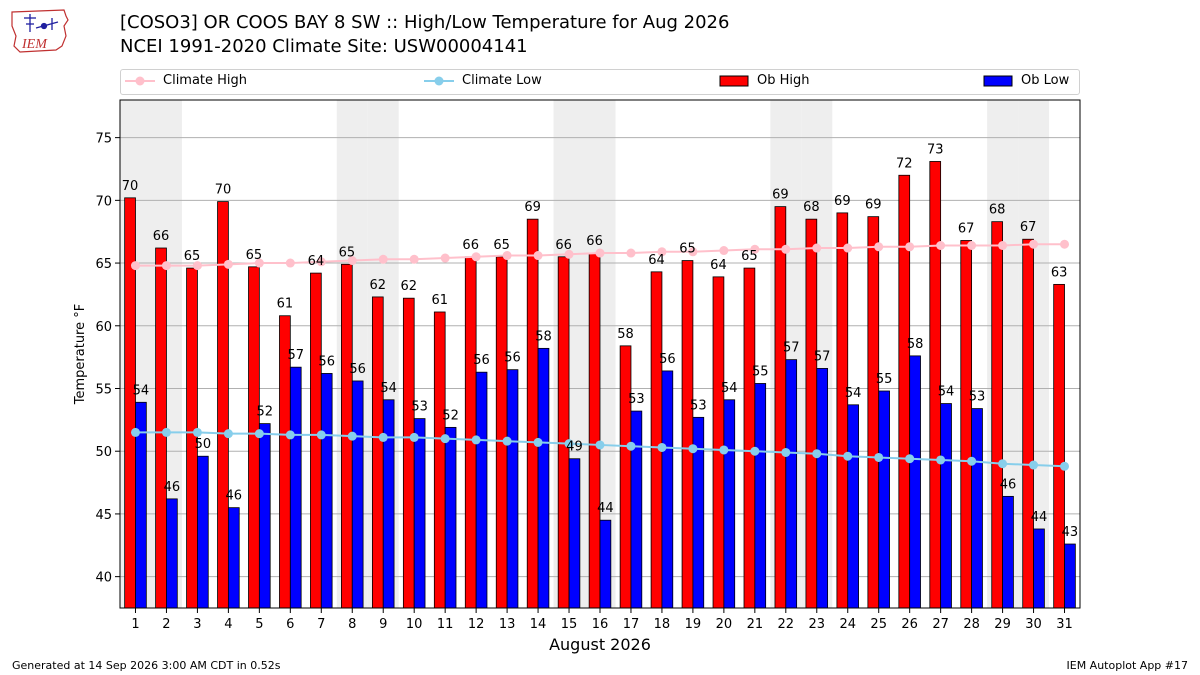 The height and width of the screenshot is (675, 1200). Describe the element at coordinates (780, 195) in the screenshot. I see `ob-high-label-22: 69` at that location.